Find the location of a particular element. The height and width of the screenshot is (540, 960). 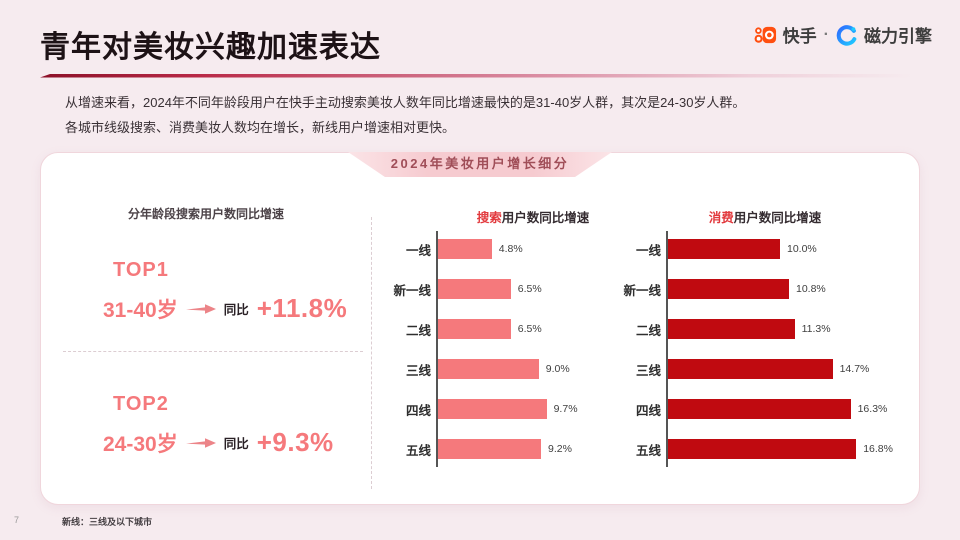

bar-track: 16.3% is located at coordinates (777, 409).